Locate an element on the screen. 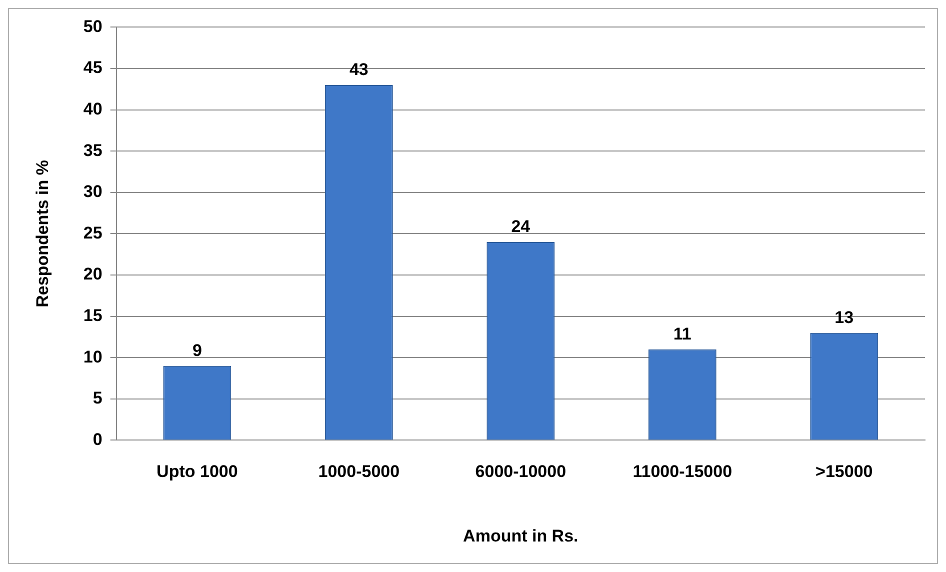 This screenshot has width=946, height=572. y-axis-title: Respondents in % is located at coordinates (42, 234).